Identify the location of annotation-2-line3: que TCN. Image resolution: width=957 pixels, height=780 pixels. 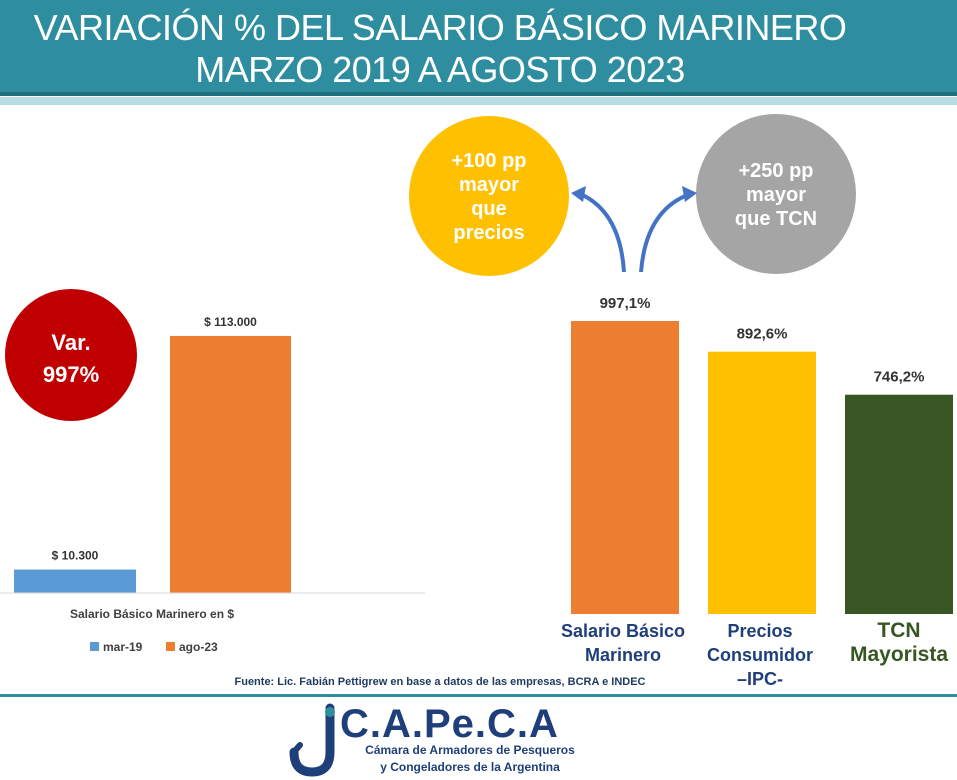
(776, 219).